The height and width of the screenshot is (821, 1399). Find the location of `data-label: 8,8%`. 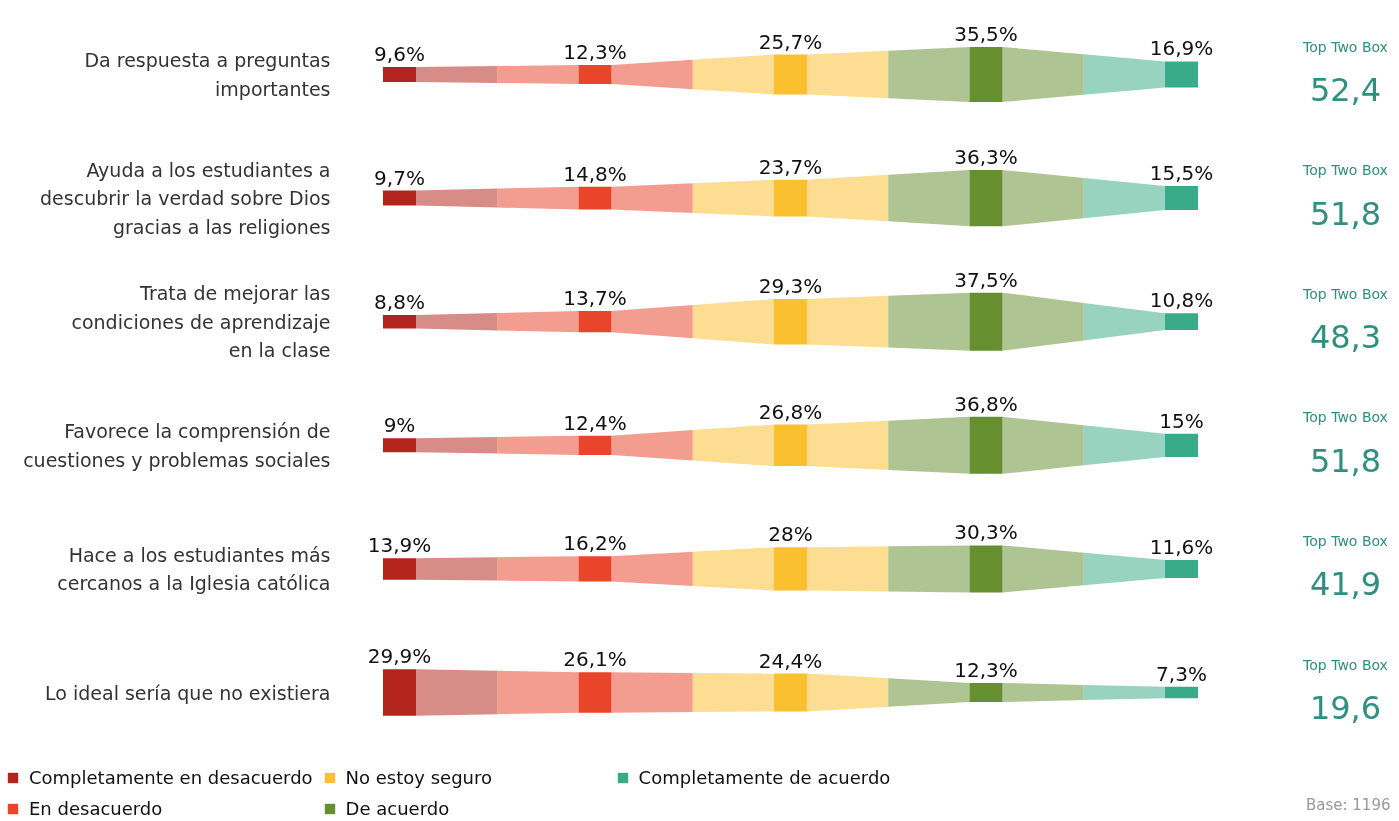

data-label: 8,8% is located at coordinates (399, 301).